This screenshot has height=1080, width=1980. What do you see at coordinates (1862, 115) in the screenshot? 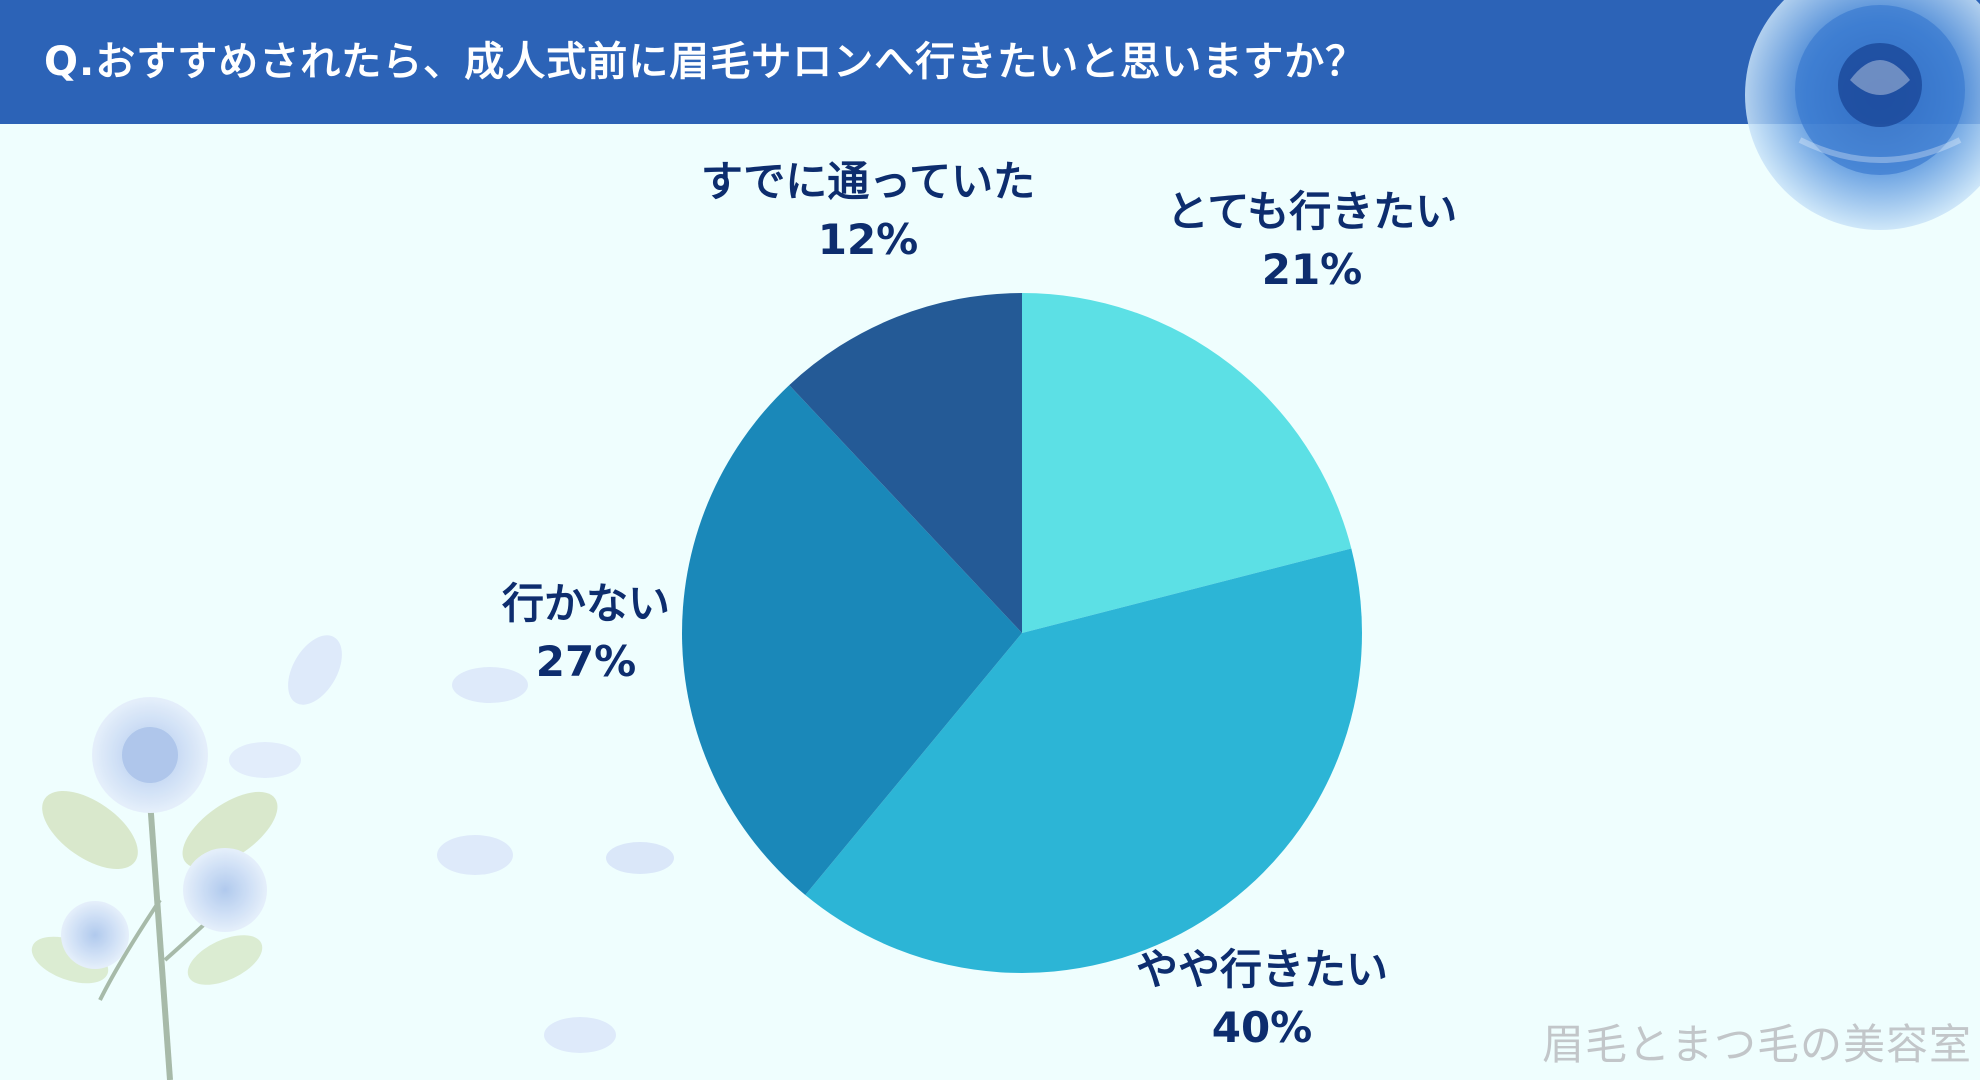
I see `blue-rose-decoration` at bounding box center [1862, 115].